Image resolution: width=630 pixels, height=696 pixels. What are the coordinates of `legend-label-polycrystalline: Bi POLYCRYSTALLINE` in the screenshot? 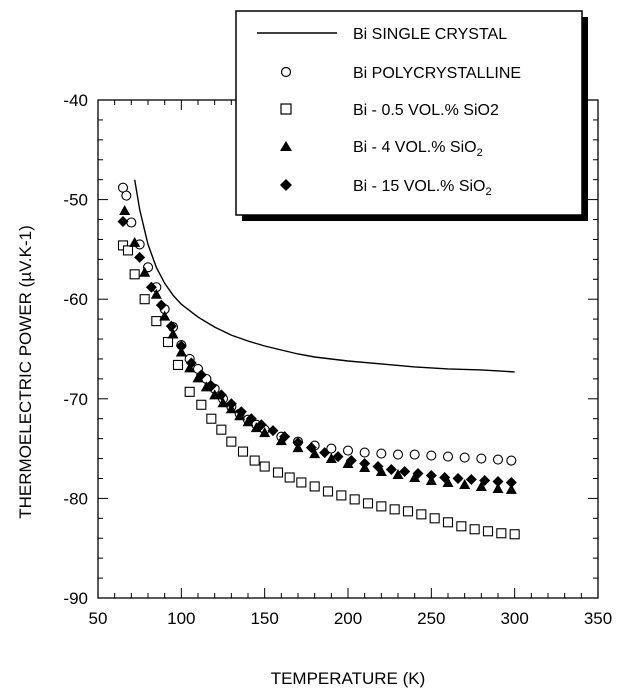 It's located at (437, 73).